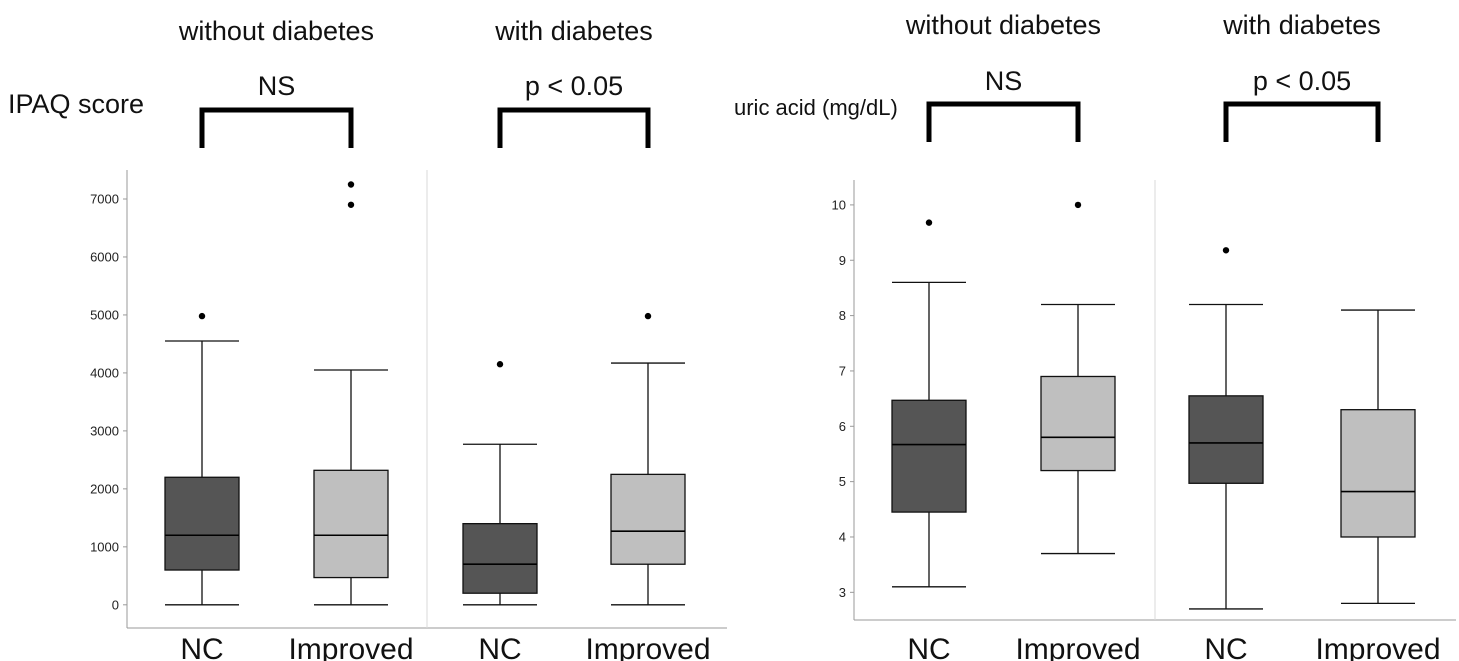 This screenshot has height=661, width=1459. What do you see at coordinates (104, 488) in the screenshot?
I see `y-tick-label: 2000` at bounding box center [104, 488].